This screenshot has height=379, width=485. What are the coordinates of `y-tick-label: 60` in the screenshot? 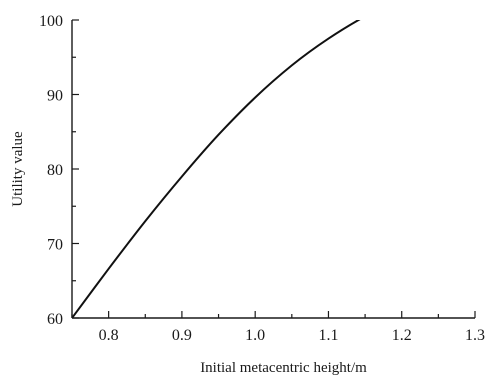 It's located at (55, 319).